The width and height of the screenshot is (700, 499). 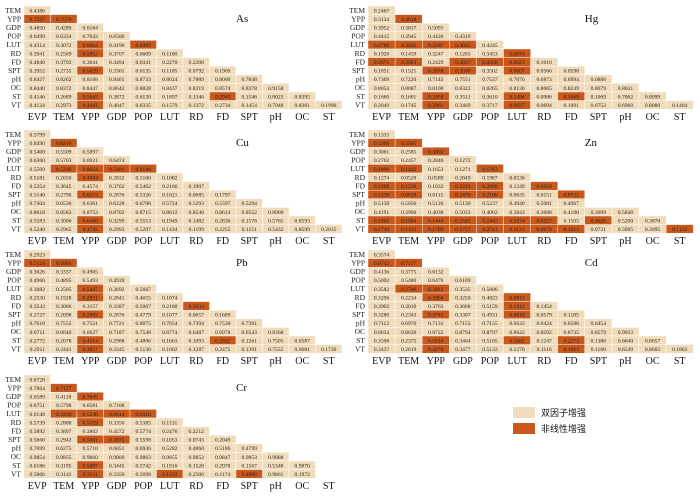 What do you see at coordinates (144, 316) in the screenshot?
I see `cell-value: 0.4779` at bounding box center [144, 316].